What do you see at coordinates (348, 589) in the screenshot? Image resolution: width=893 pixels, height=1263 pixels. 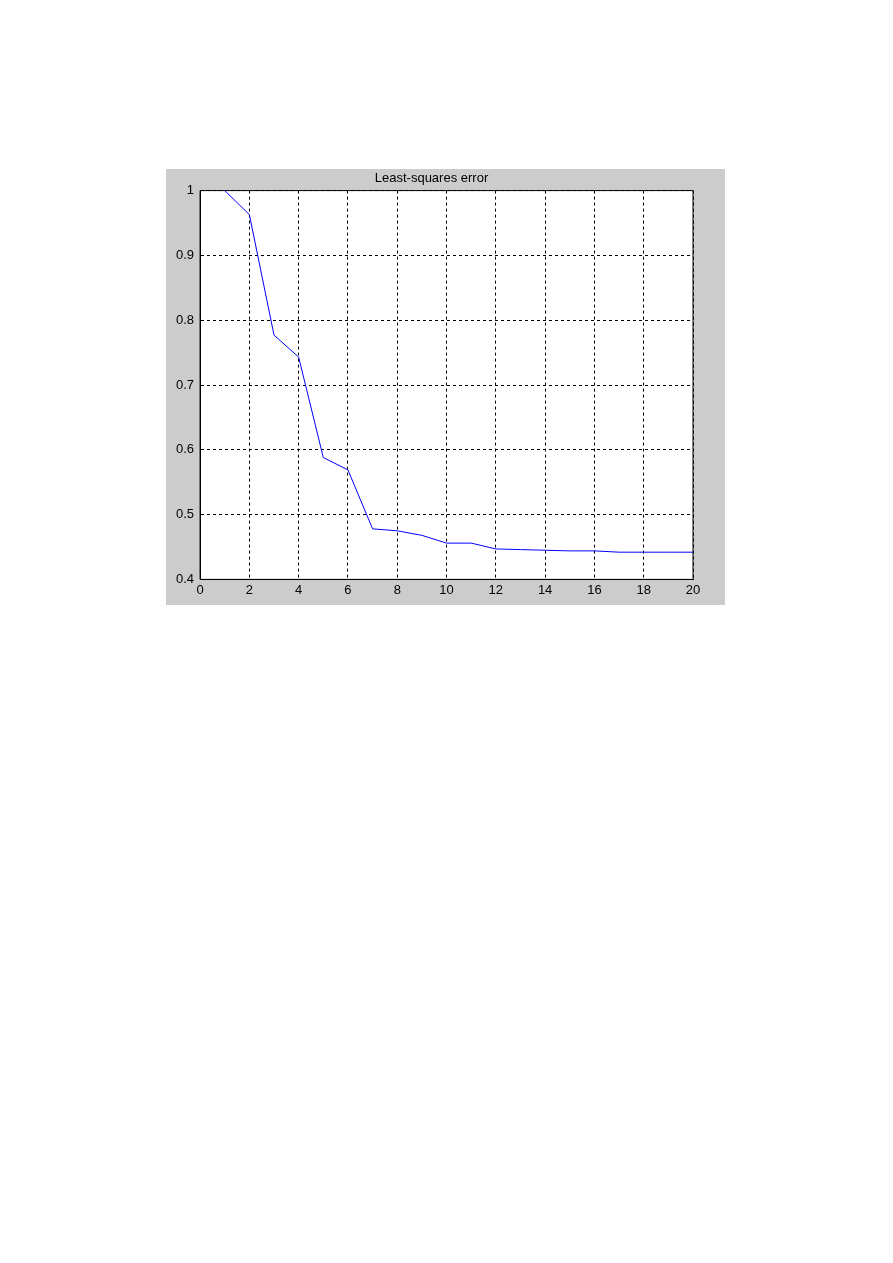 I see `x-tick-label: 6` at bounding box center [348, 589].